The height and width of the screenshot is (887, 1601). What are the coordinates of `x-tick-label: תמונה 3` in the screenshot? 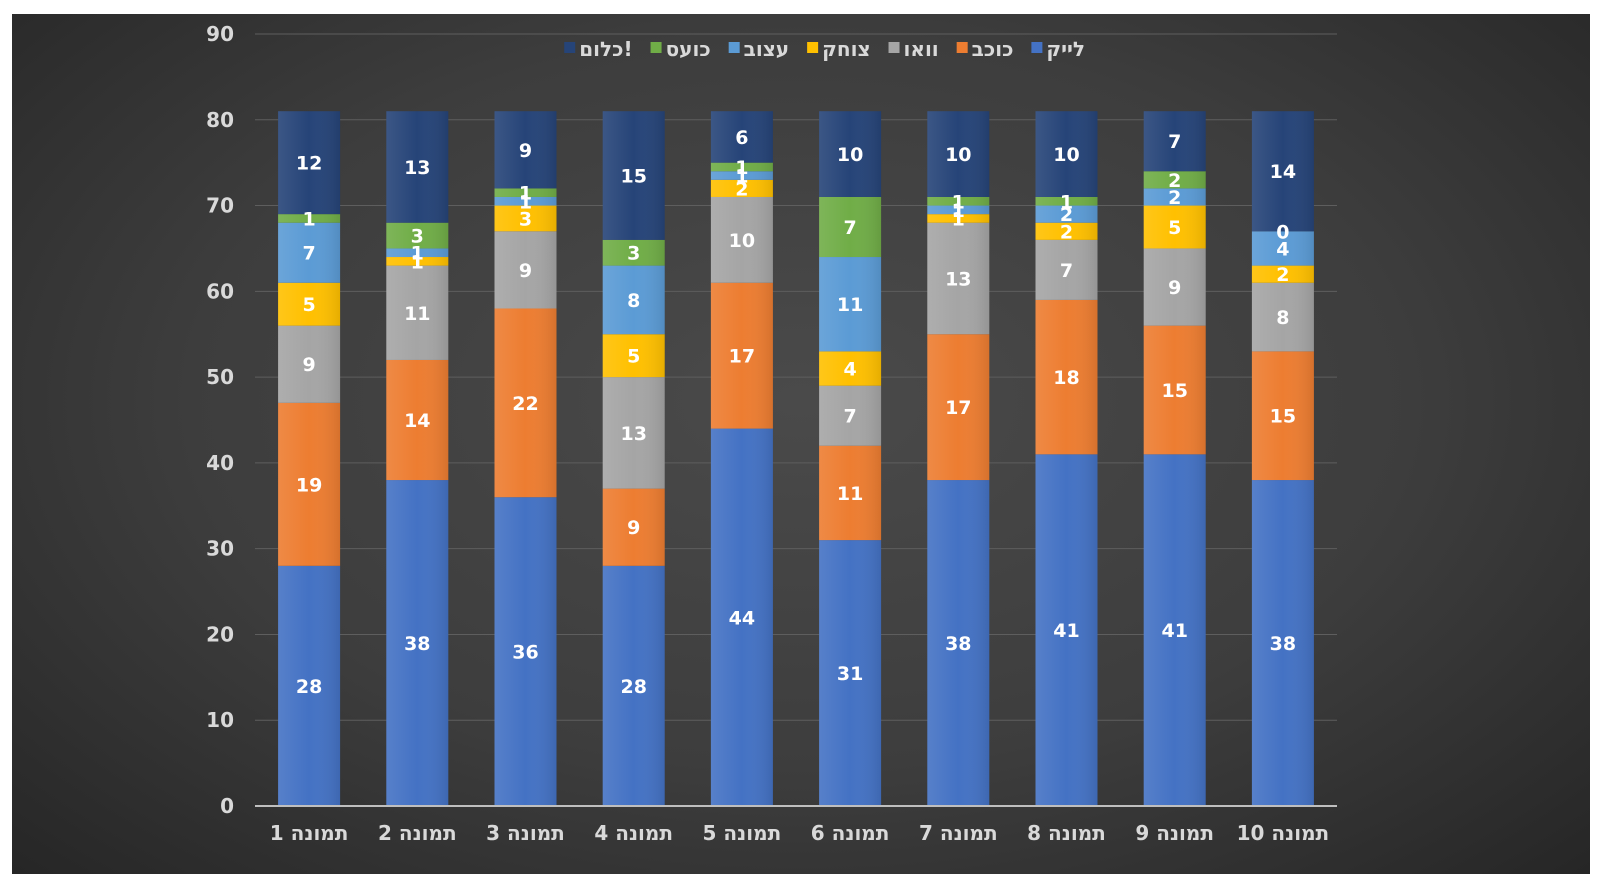 It's located at (525, 833).